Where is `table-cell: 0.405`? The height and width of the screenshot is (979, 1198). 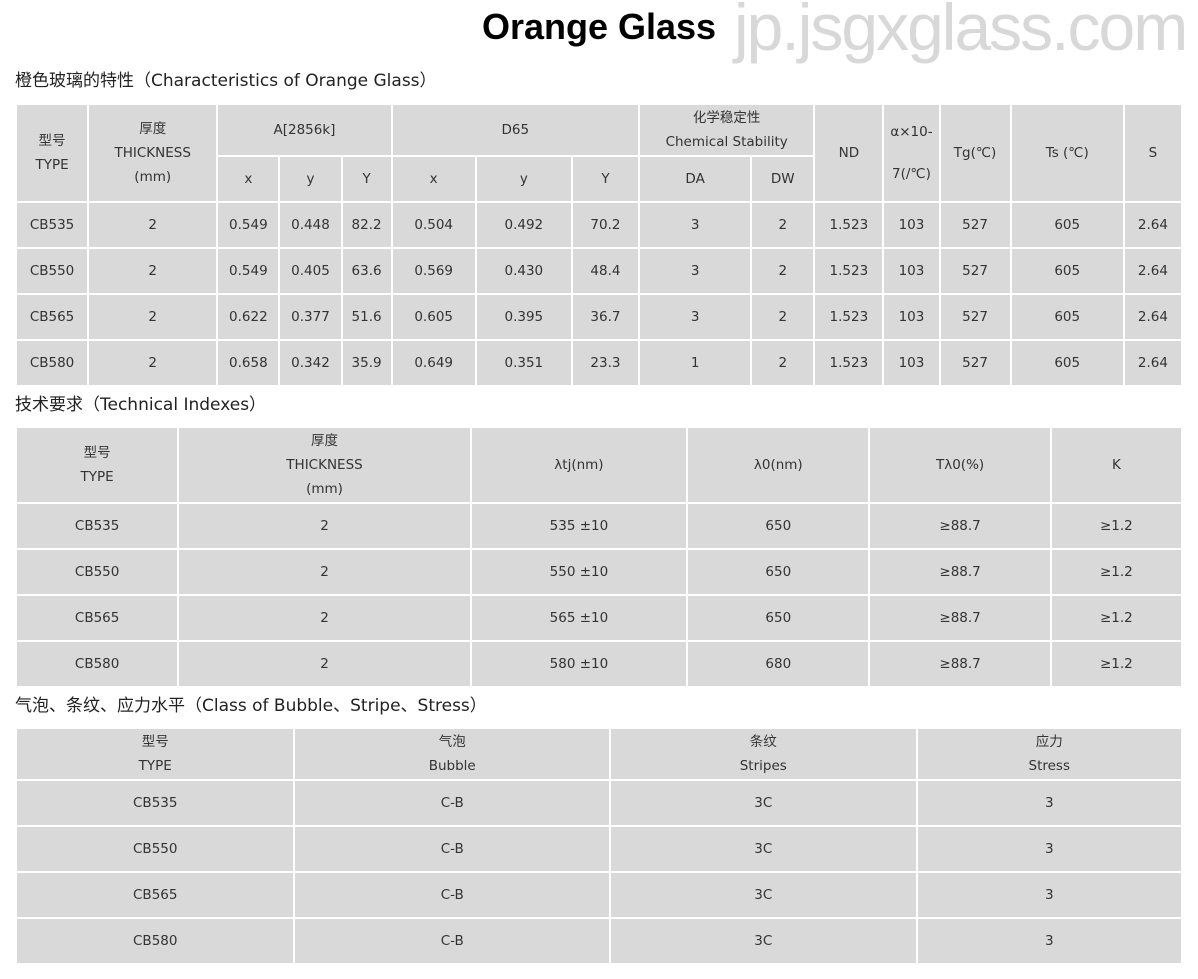
table-cell: 0.405 is located at coordinates (310, 271).